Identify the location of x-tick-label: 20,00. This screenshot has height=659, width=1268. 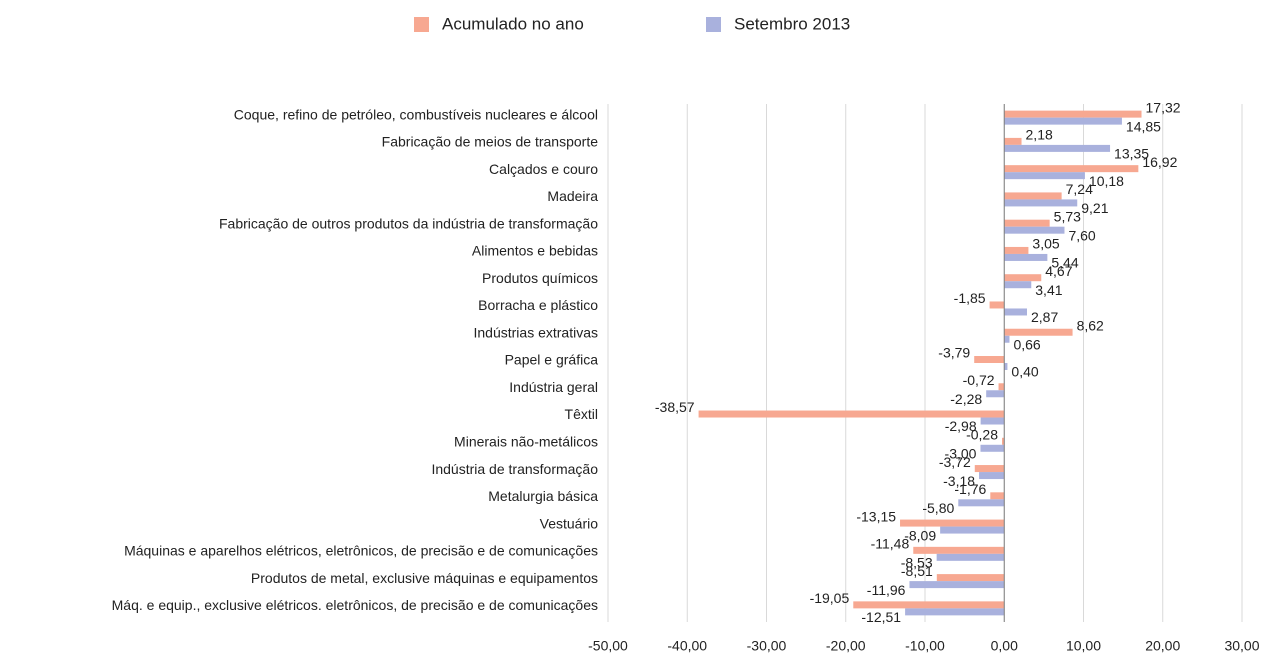
(1162, 646).